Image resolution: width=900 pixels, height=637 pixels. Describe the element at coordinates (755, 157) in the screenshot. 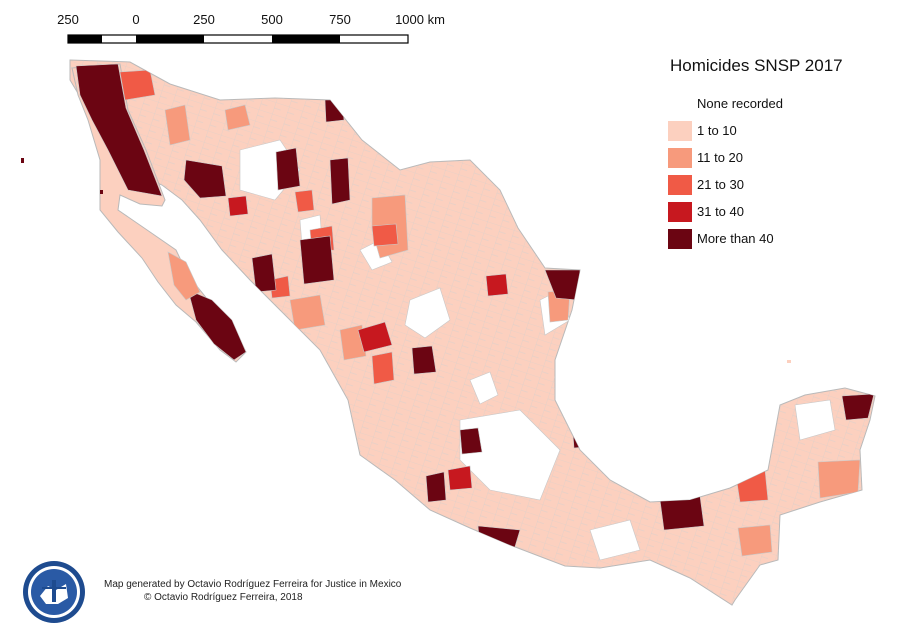

I see `legend-item: 11 to 20` at that location.